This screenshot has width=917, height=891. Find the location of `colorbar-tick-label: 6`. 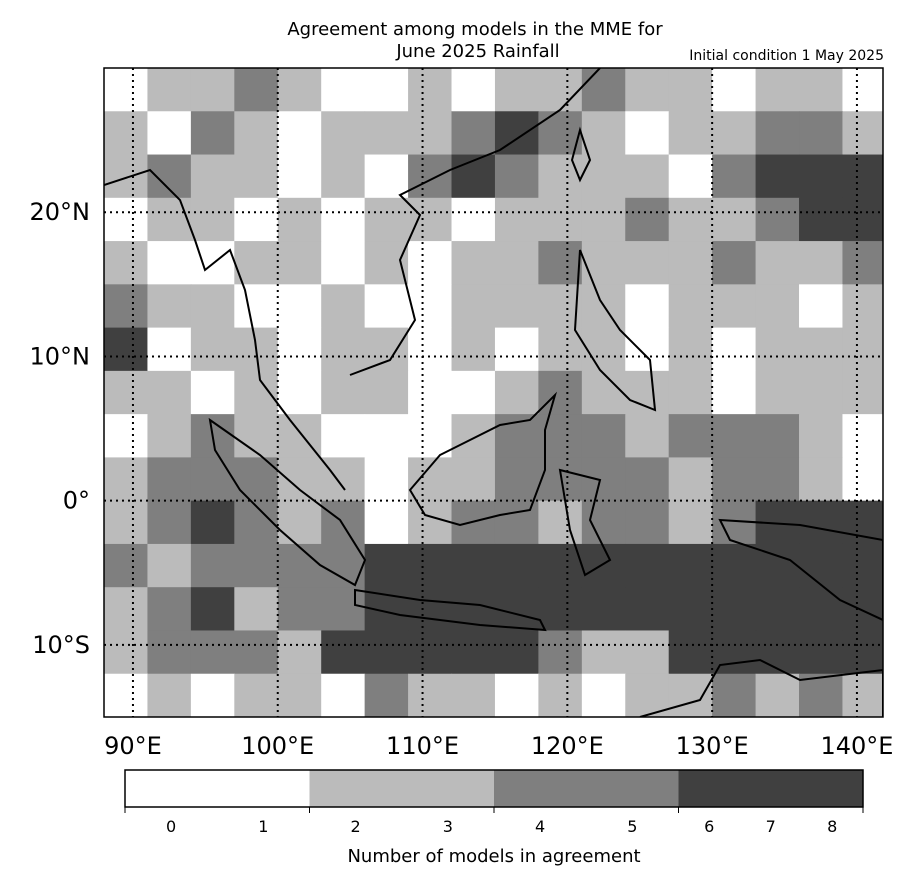

colorbar-tick-label: 6 is located at coordinates (709, 826).